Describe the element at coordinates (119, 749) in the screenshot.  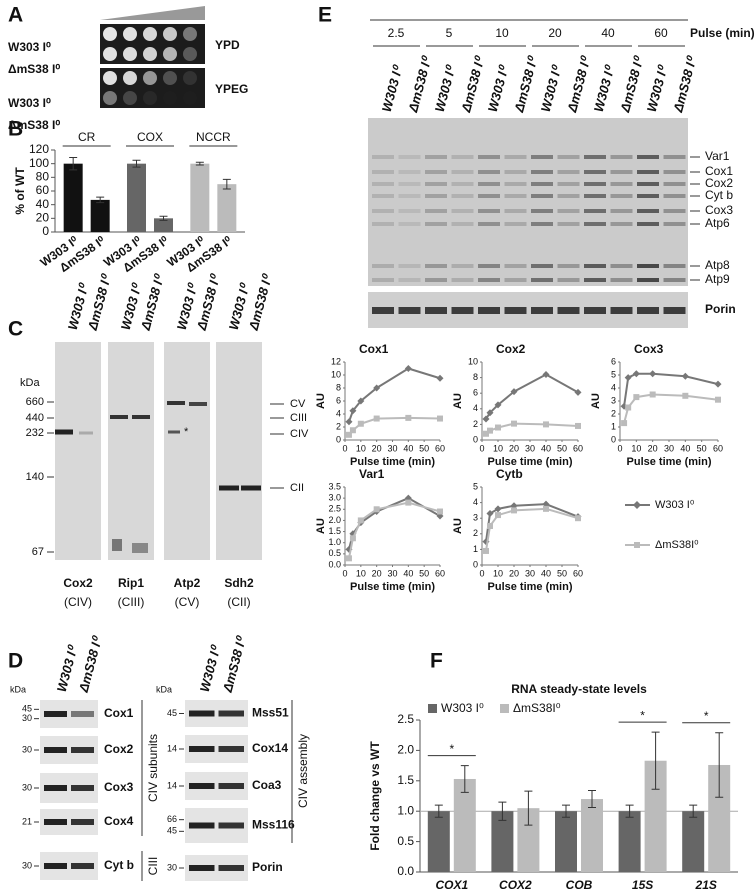
I see `protein-label: Cox2` at that location.